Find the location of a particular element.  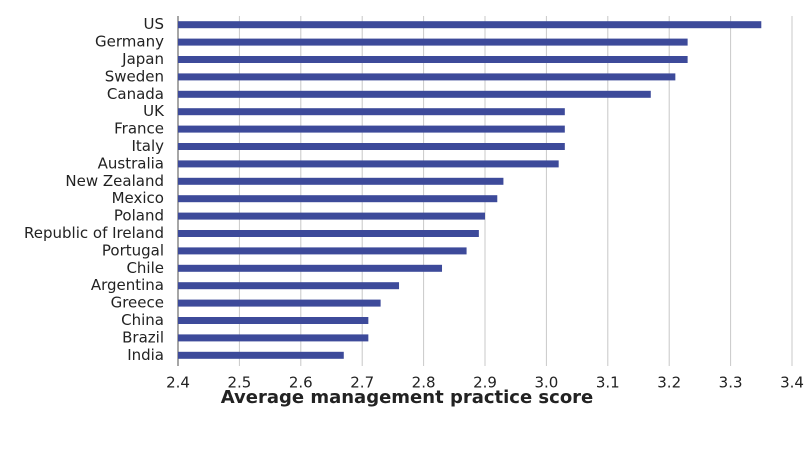

x-tick-label: 2.8 is located at coordinates (424, 383).